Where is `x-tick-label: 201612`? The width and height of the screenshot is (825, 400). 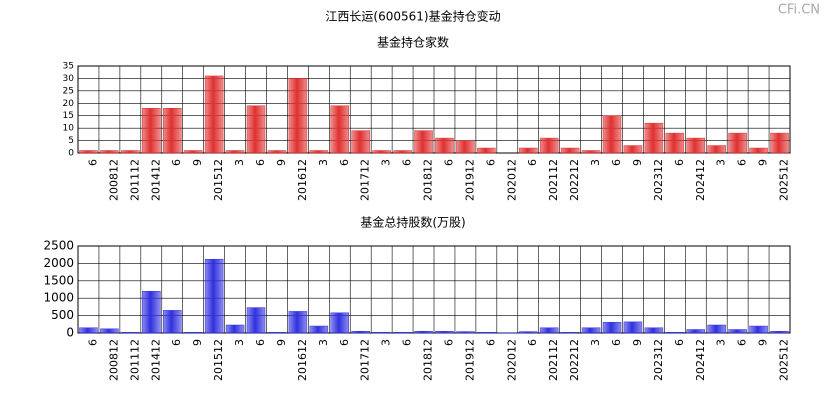 x-tick-label: 201612 is located at coordinates (302, 360).